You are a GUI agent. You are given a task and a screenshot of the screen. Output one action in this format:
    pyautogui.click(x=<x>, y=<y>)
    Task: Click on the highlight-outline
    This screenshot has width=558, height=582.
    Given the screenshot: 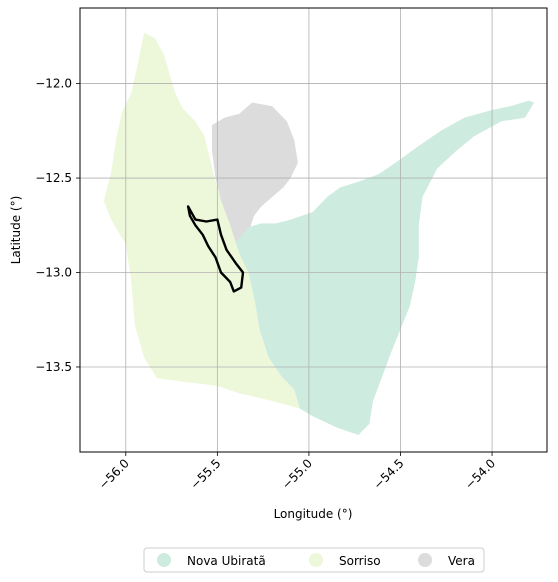 What is the action you would take?
    pyautogui.click(x=215, y=249)
    